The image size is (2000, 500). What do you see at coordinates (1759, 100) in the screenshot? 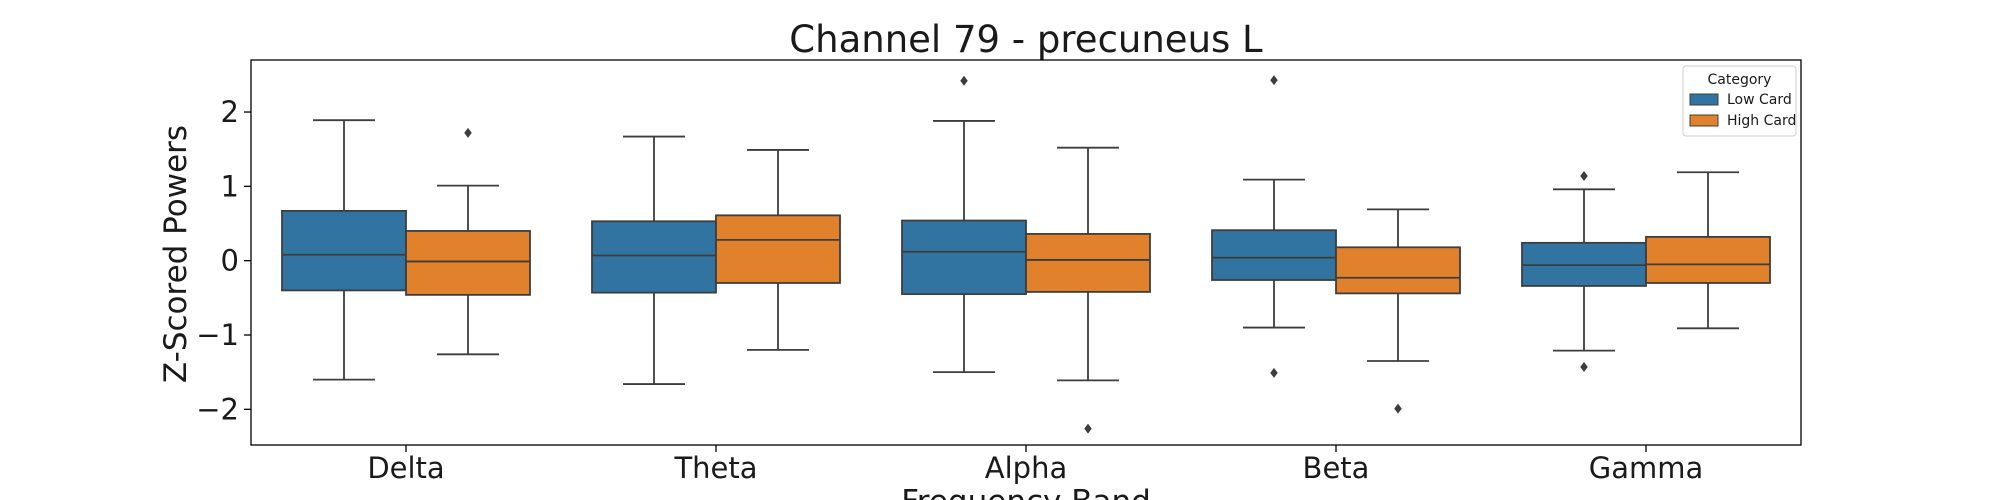
I see `legend-label: Low Card` at bounding box center [1759, 100].